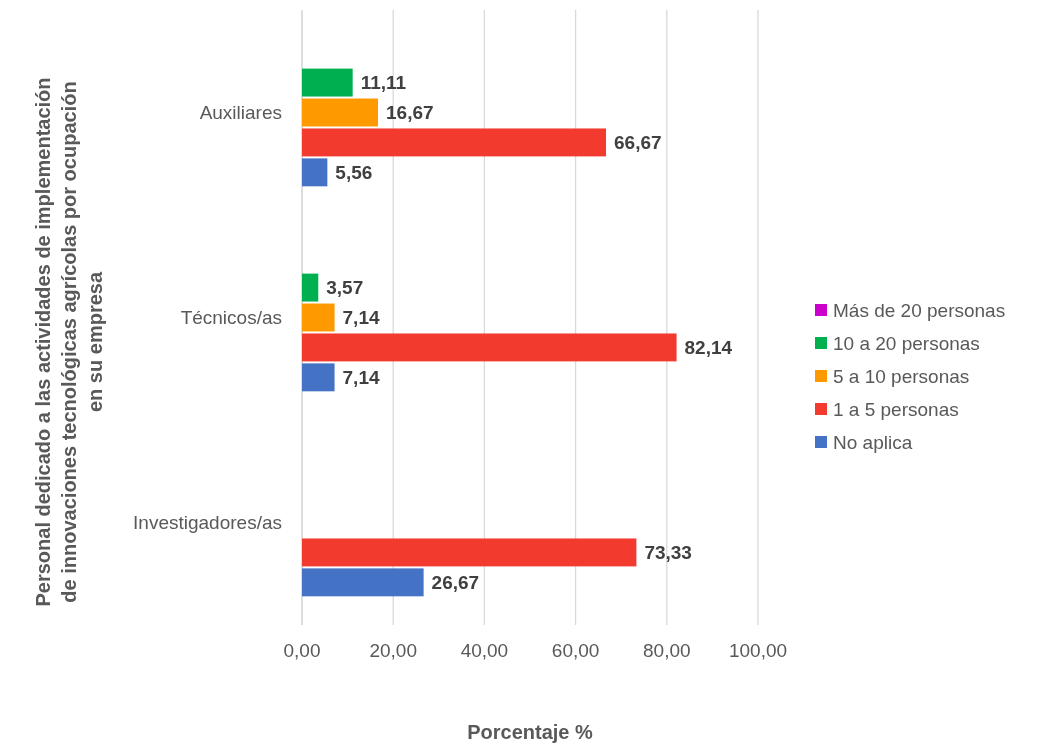 This screenshot has width=1051, height=749. What do you see at coordinates (354, 173) in the screenshot?
I see `data-label: 5,56` at bounding box center [354, 173].